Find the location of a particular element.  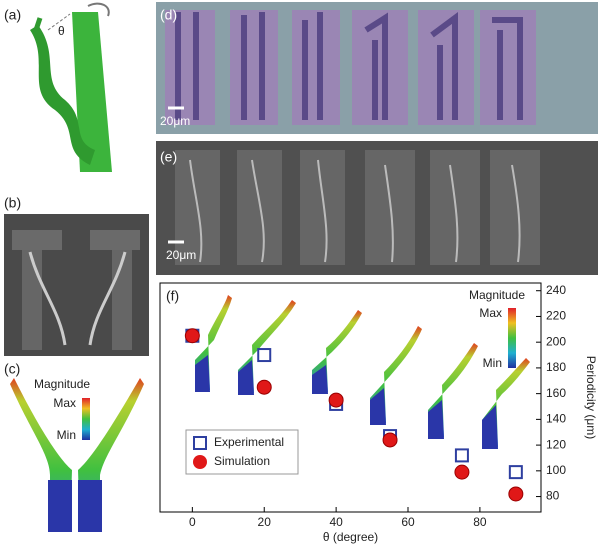

angle-label: θ is located at coordinates (61, 31).